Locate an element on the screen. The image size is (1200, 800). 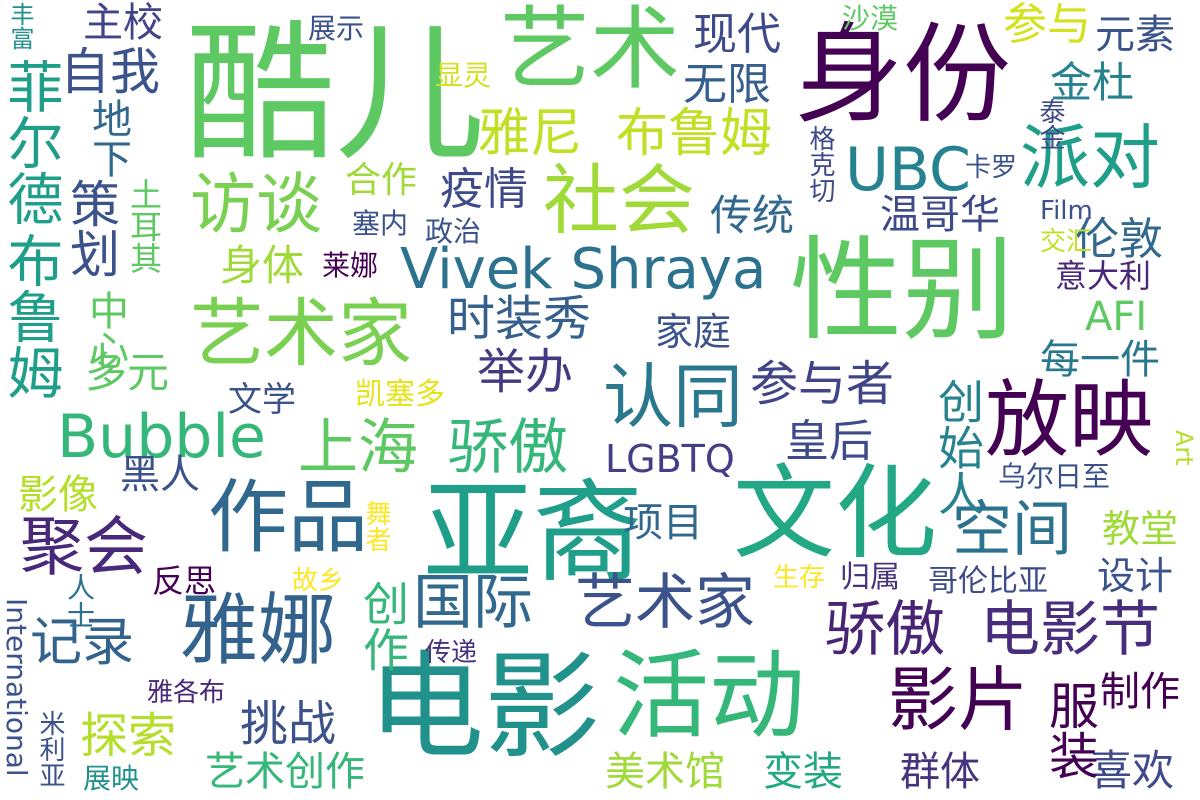
word-cloud-term: 创始人 is located at coordinates (958, 447).